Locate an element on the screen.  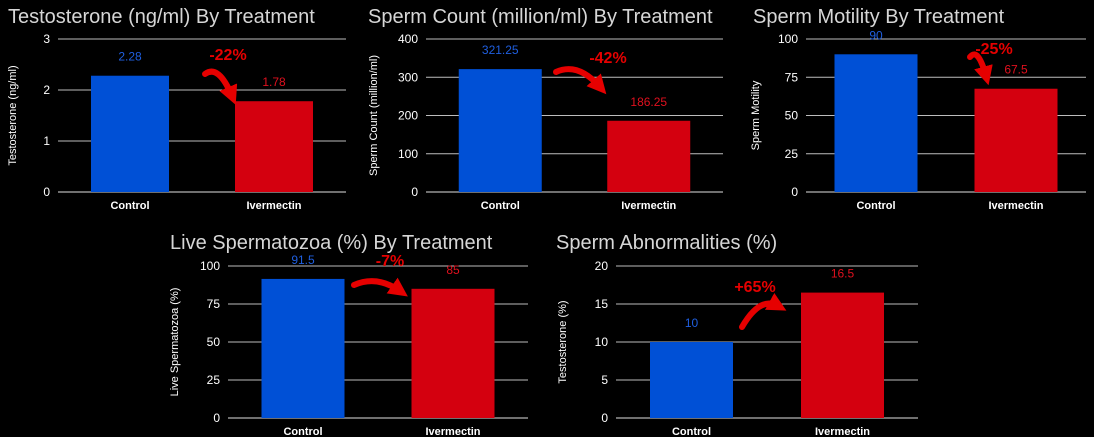
data-label: 85 is located at coordinates (453, 270).